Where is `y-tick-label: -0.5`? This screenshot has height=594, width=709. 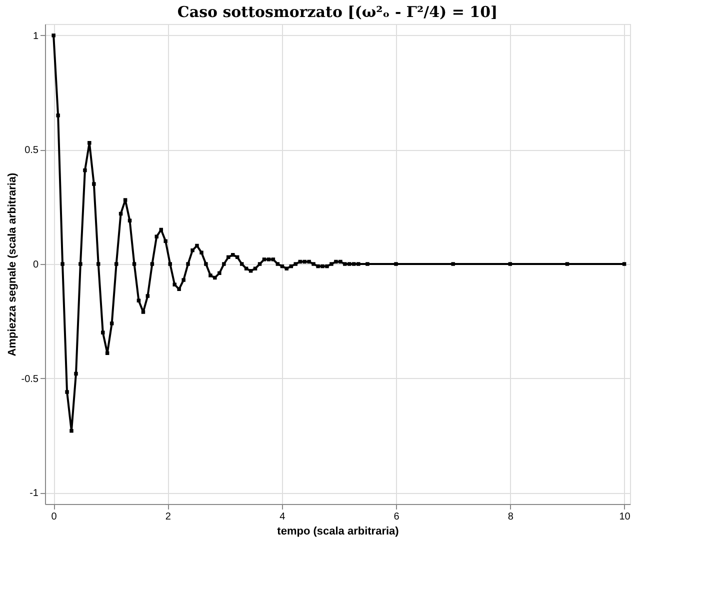
y-tick-label: -0.5 is located at coordinates (30, 379).